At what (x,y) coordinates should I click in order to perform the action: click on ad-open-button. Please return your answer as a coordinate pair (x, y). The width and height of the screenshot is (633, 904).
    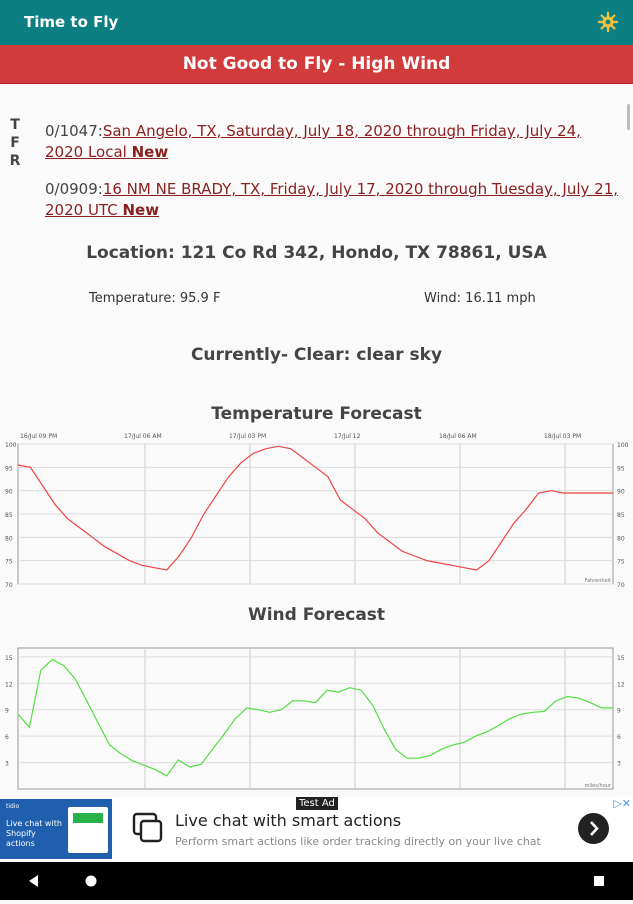
    Looking at the image, I should click on (593, 828).